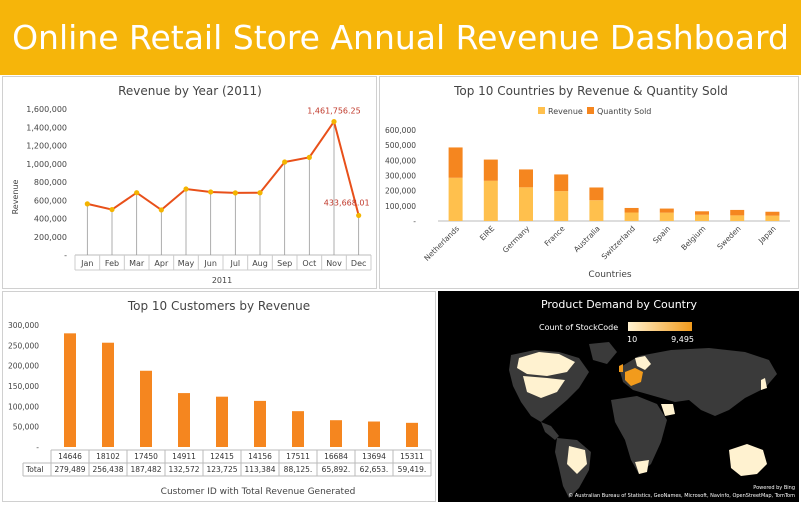  What do you see at coordinates (544, 387) in the screenshot?
I see `land-usa` at bounding box center [544, 387].